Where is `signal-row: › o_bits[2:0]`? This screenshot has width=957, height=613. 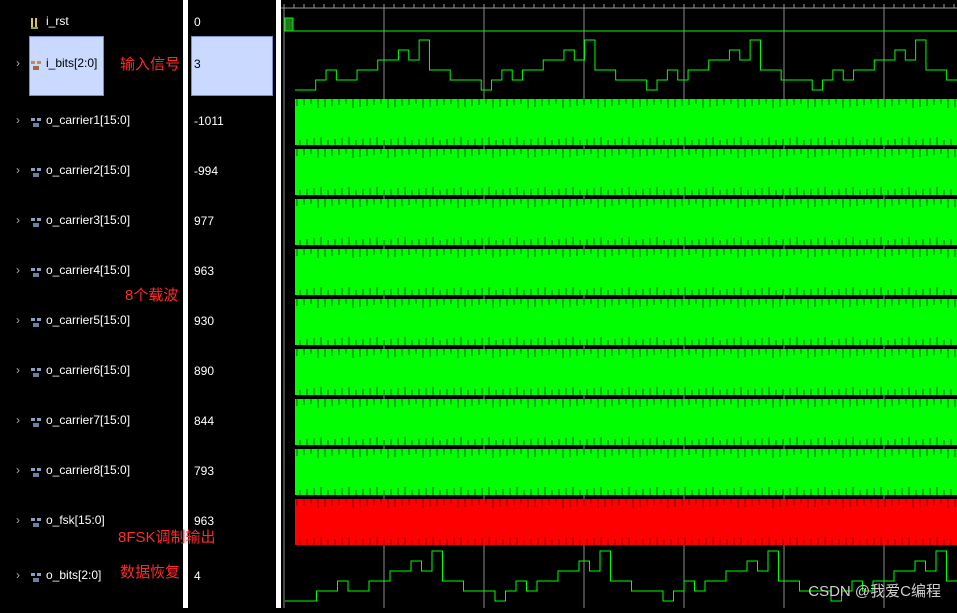 signal-row: › o_bits[2:0] is located at coordinates (91, 576).